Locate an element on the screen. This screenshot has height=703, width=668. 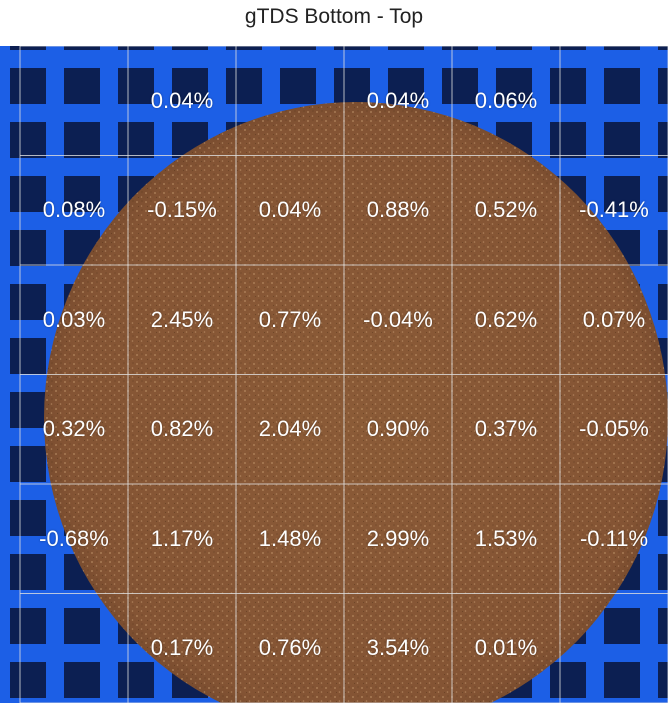
cell-value: 0.62% is located at coordinates (506, 319).